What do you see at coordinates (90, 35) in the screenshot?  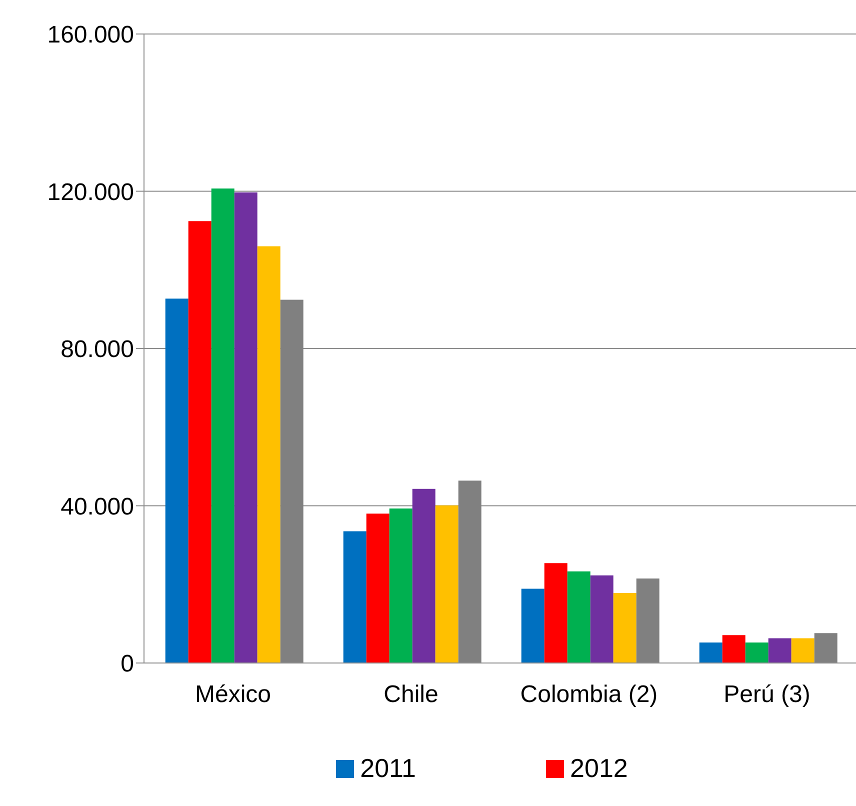 I see `y-tick-label: 160.000` at bounding box center [90, 35].